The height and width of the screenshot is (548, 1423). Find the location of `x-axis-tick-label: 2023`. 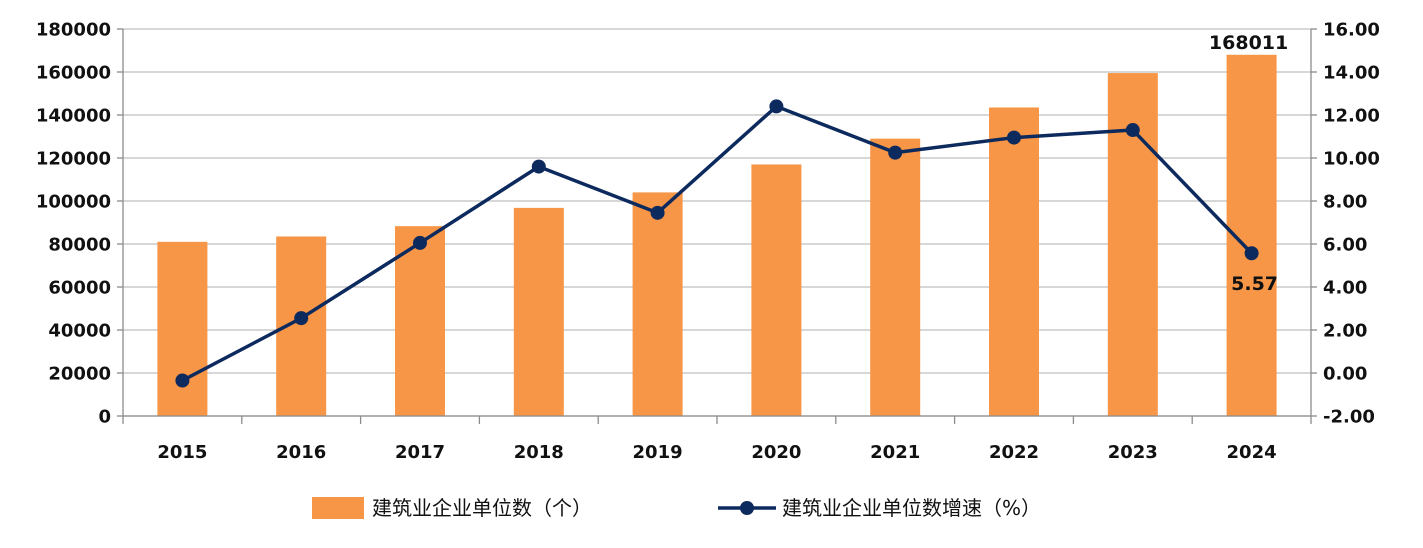

x-axis-tick-label: 2023 is located at coordinates (1133, 452).